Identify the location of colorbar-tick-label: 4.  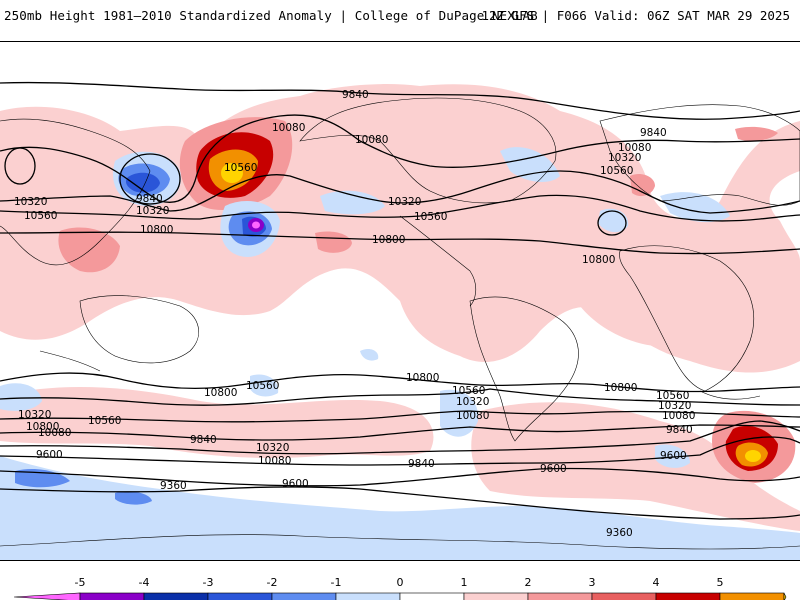
(656, 582).